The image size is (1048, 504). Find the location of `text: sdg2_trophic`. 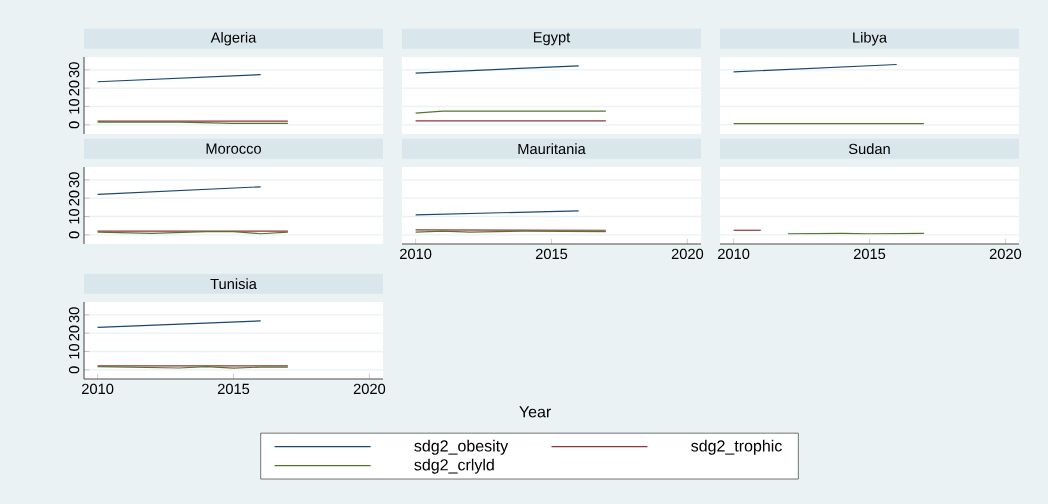

text: sdg2_trophic is located at coordinates (736, 447).